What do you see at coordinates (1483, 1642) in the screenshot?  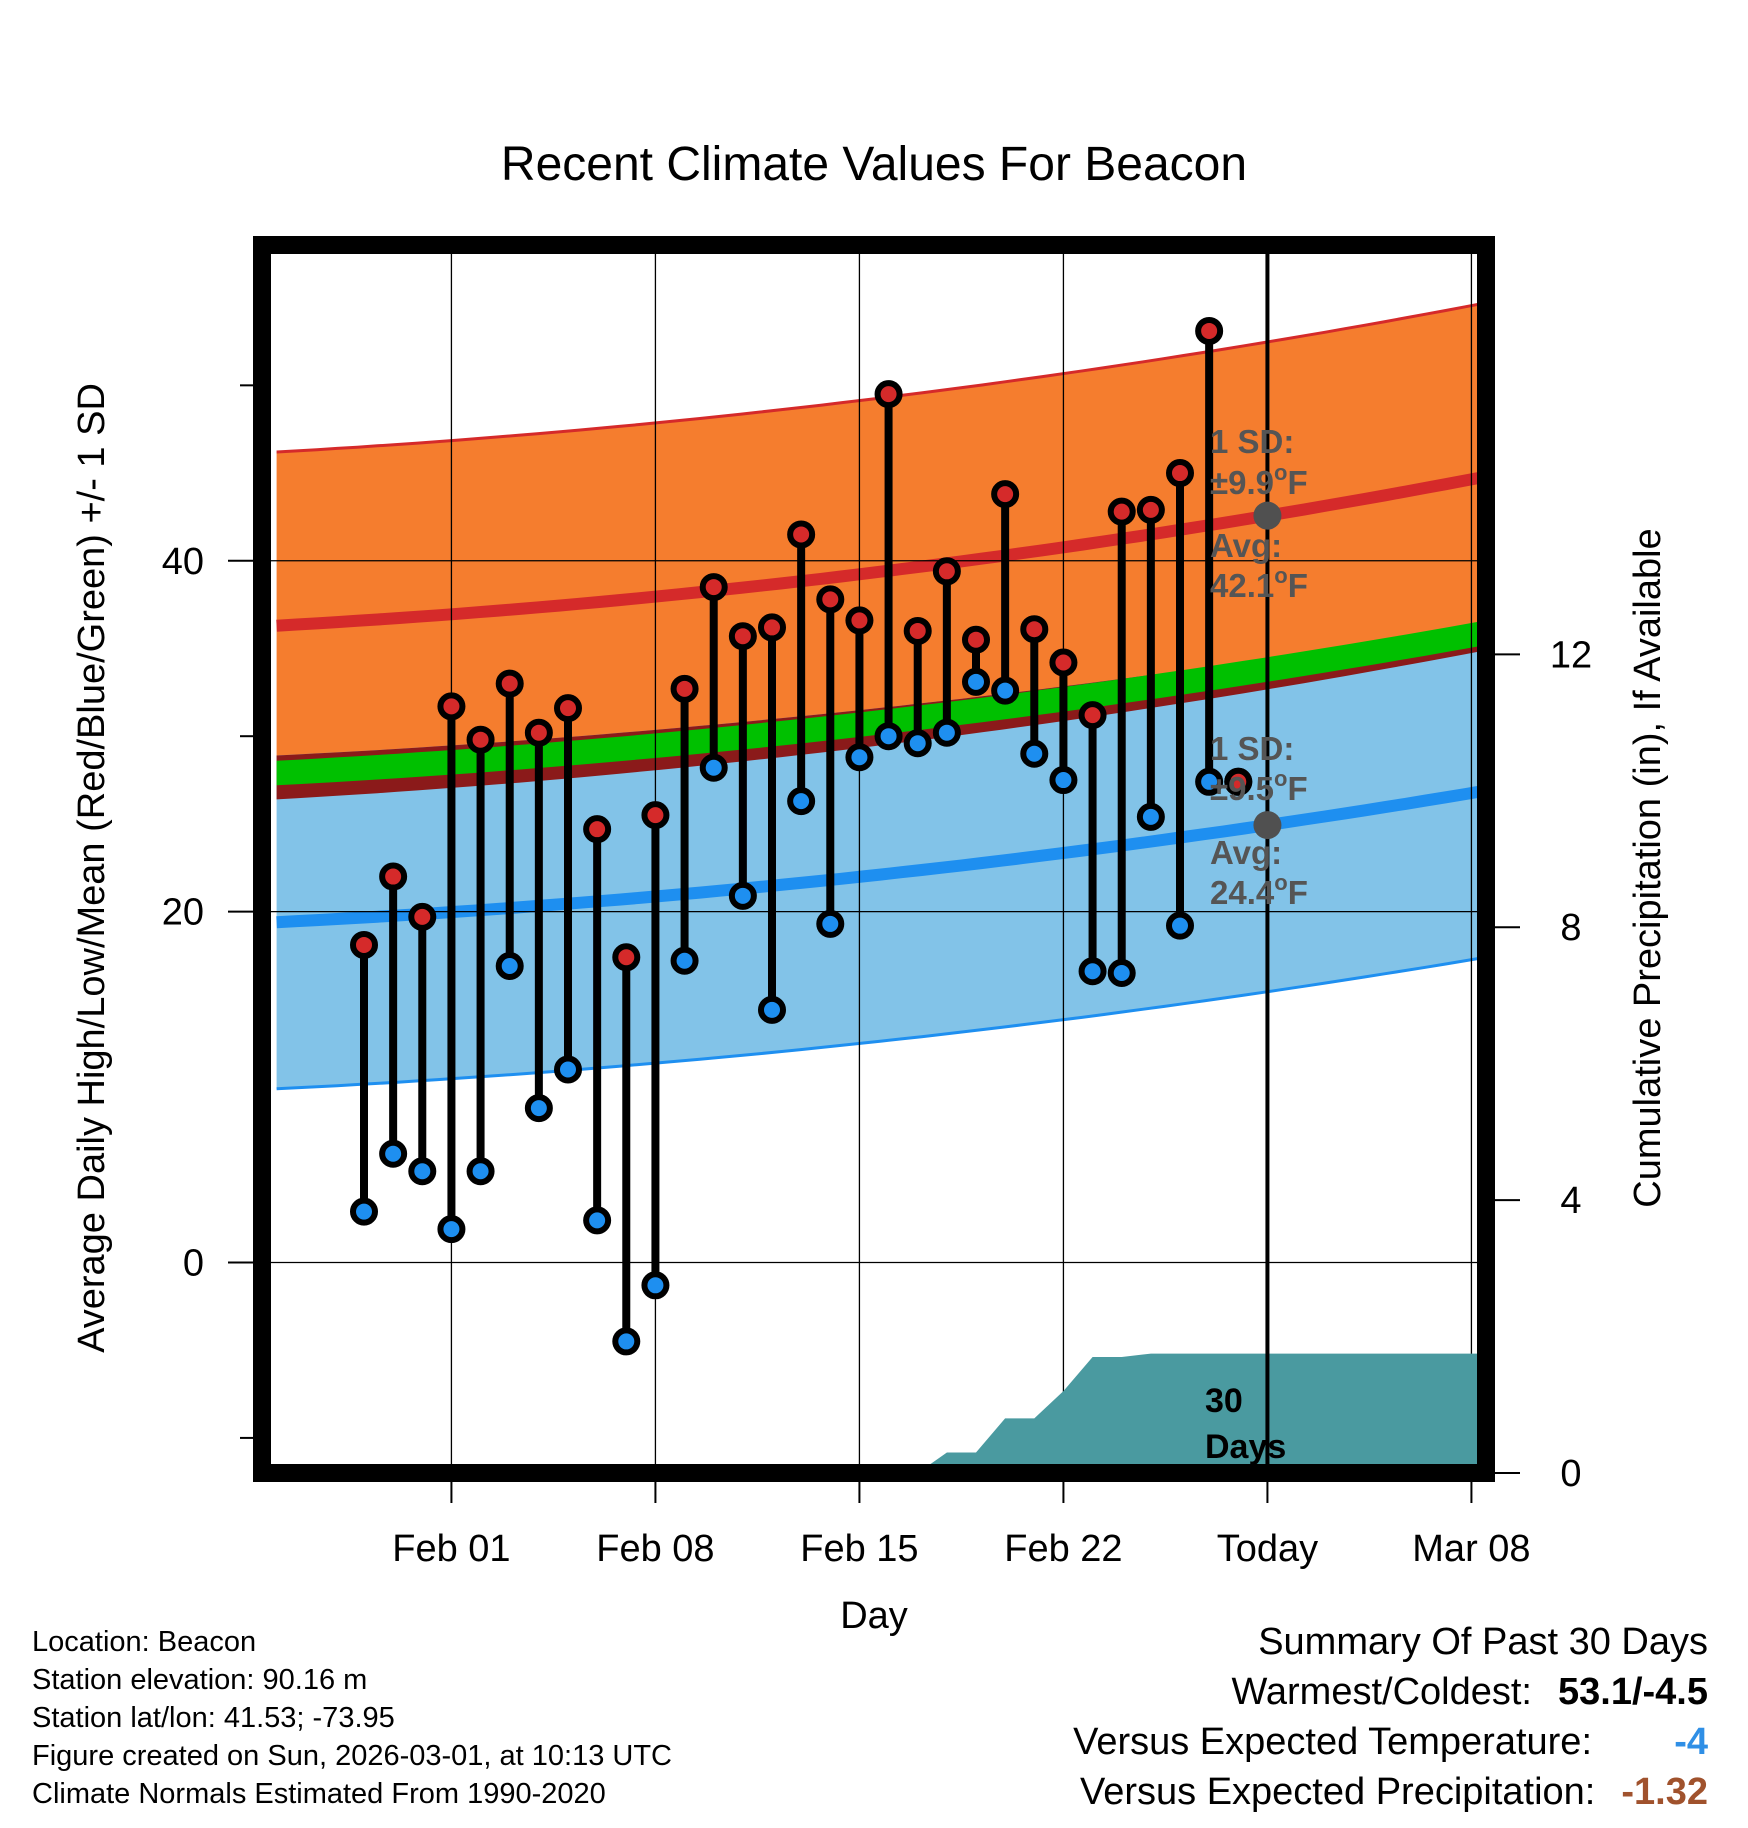 I see `summary-title: Summary Of Past 30 Days` at bounding box center [1483, 1642].